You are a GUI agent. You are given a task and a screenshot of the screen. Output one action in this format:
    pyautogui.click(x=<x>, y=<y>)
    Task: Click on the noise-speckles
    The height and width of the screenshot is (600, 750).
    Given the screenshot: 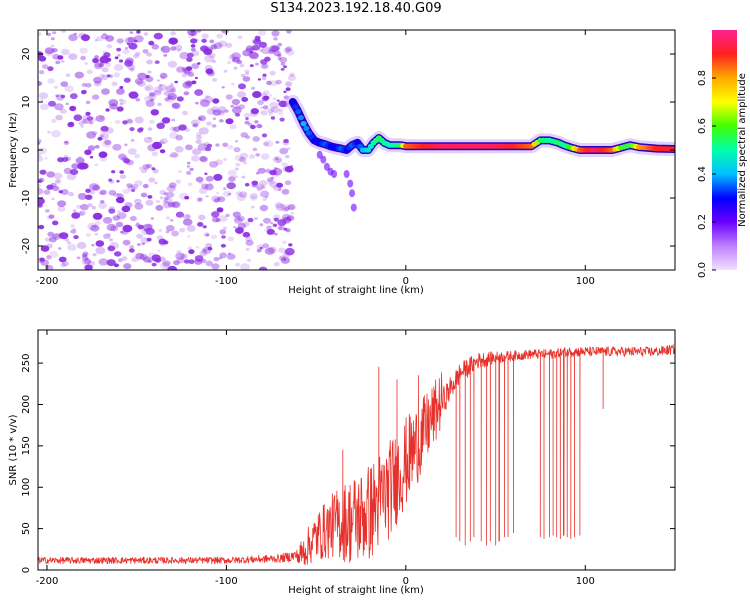 What is the action you would take?
    pyautogui.click(x=167, y=150)
    